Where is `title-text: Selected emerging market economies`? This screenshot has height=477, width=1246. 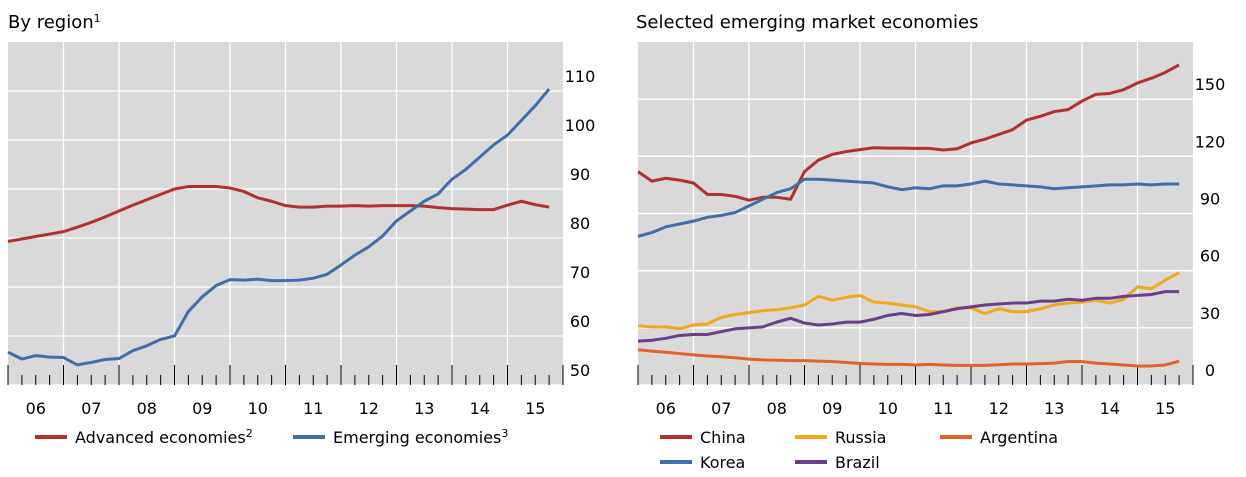
title-text: Selected emerging market economies is located at coordinates (807, 22).